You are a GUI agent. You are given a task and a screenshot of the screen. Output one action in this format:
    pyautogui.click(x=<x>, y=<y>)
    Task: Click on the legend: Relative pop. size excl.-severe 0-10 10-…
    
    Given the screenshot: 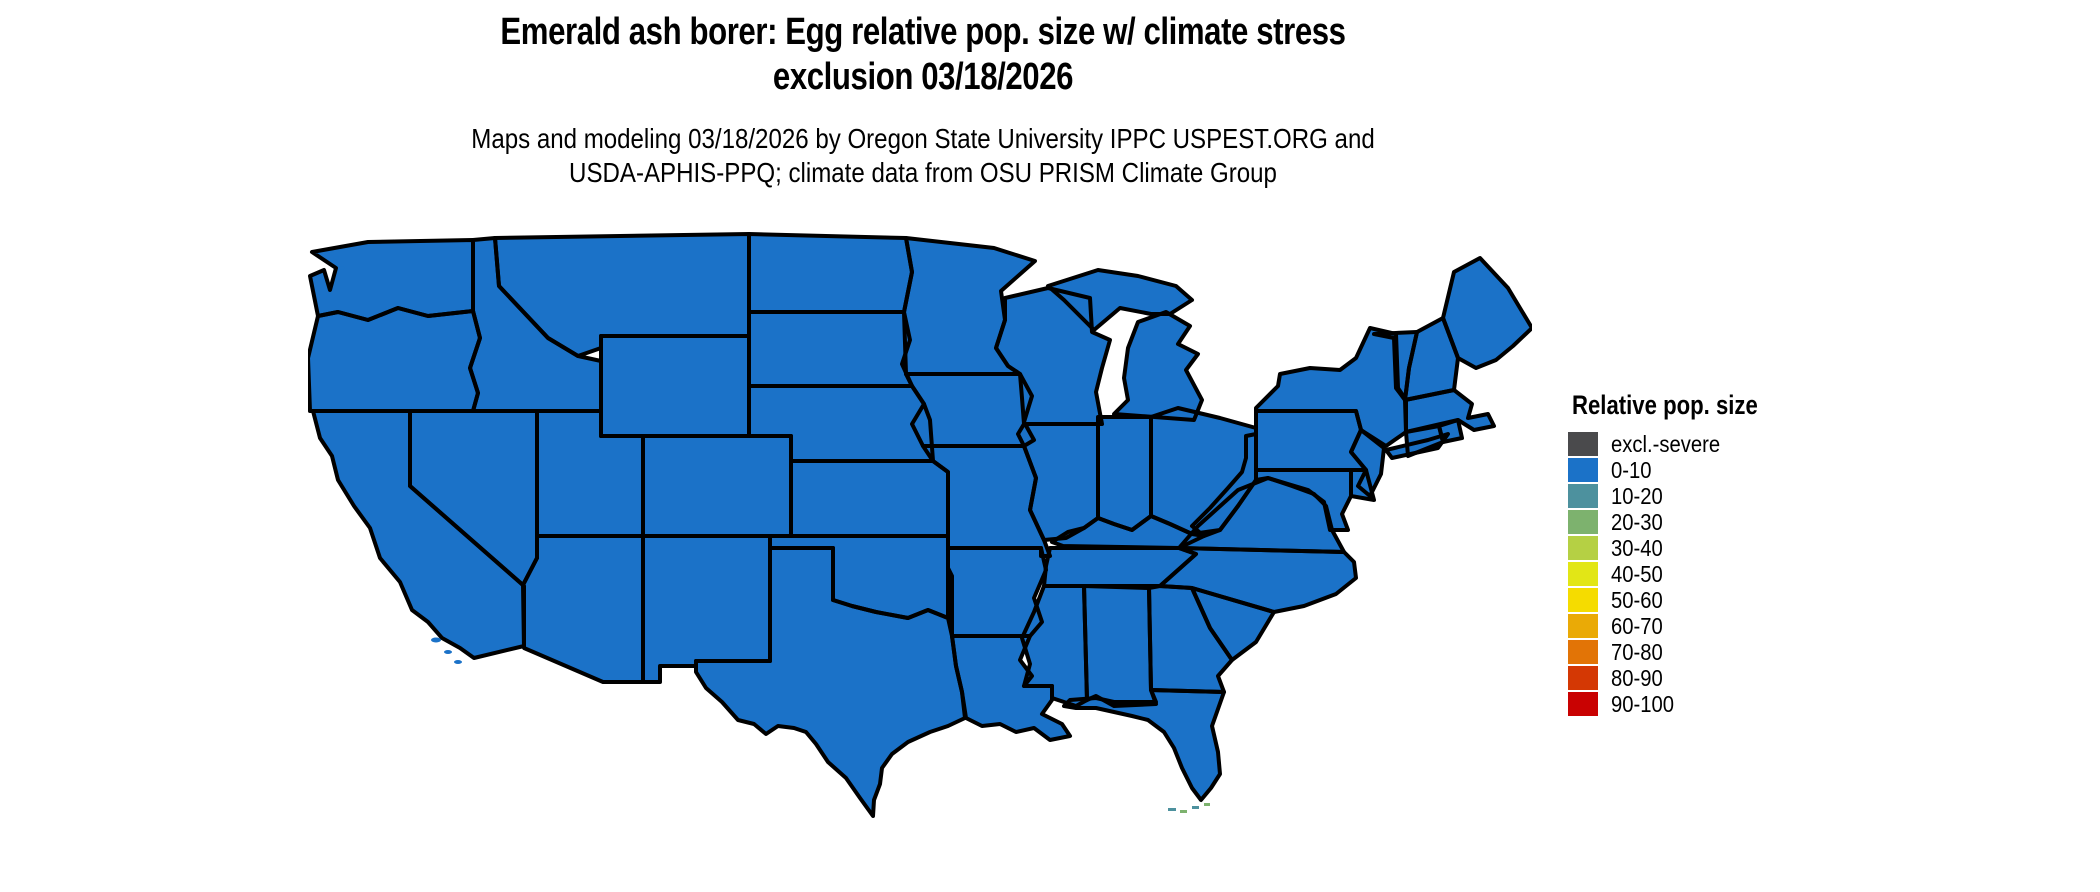 What is the action you would take?
    pyautogui.click(x=1718, y=553)
    